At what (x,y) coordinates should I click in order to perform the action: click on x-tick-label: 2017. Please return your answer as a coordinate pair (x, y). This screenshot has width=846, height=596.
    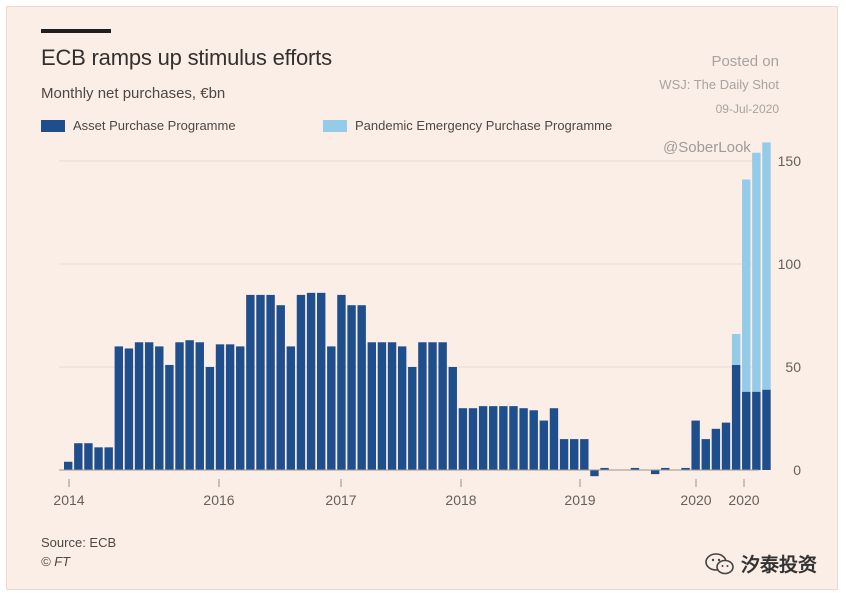
    Looking at the image, I should click on (340, 500).